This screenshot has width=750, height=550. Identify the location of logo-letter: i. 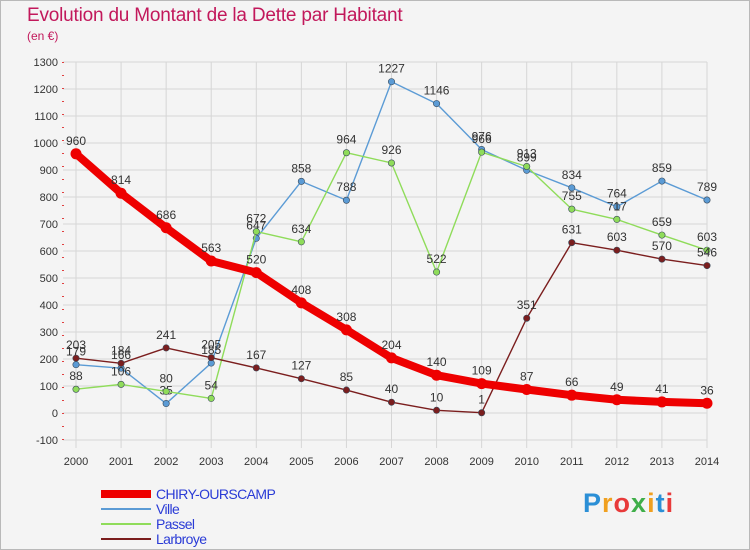
(651, 503).